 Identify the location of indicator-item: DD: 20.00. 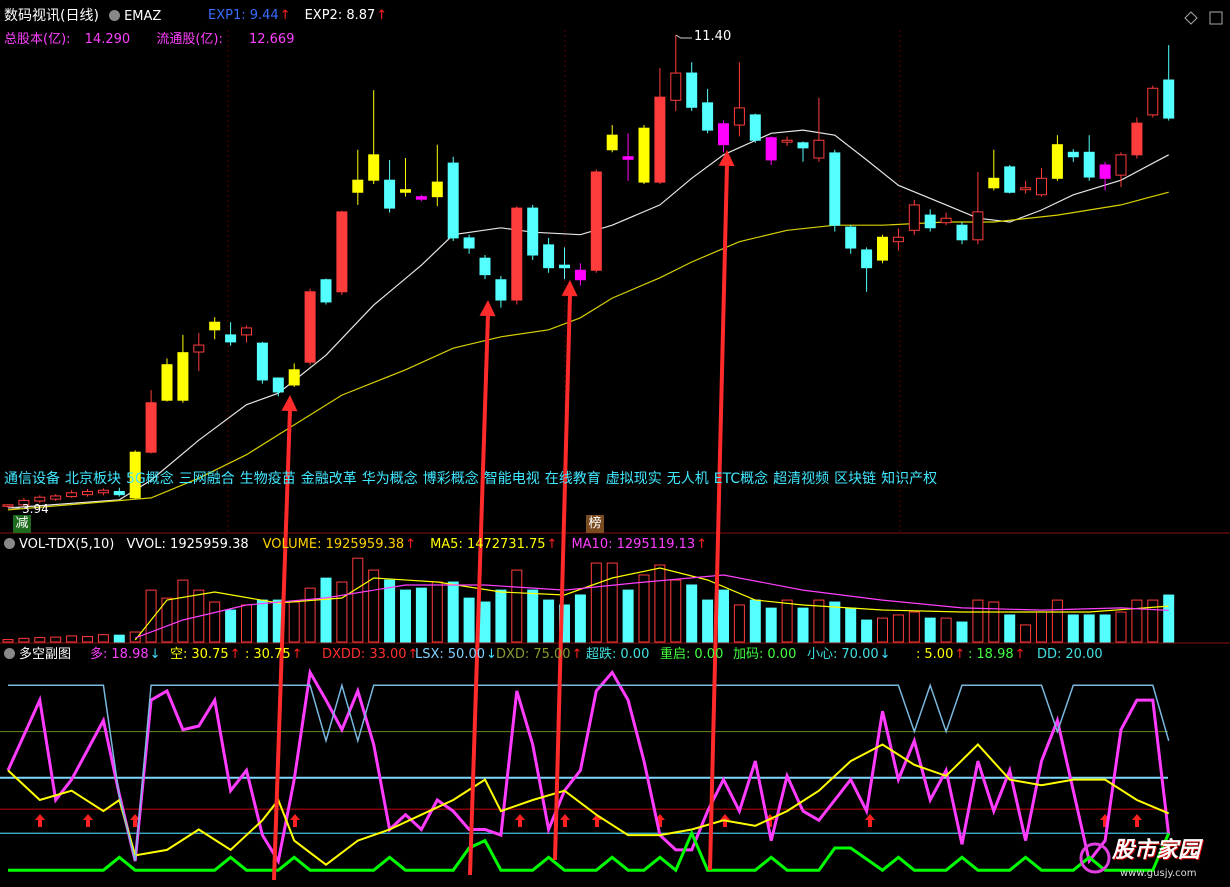
(1070, 655).